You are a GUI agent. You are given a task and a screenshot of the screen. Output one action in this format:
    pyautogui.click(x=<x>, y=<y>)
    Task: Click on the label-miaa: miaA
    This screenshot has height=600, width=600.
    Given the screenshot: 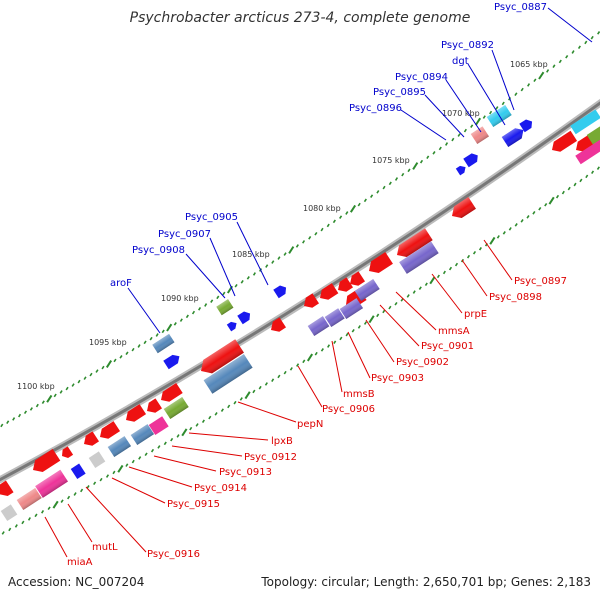 What is the action you would take?
    pyautogui.click(x=80, y=562)
    